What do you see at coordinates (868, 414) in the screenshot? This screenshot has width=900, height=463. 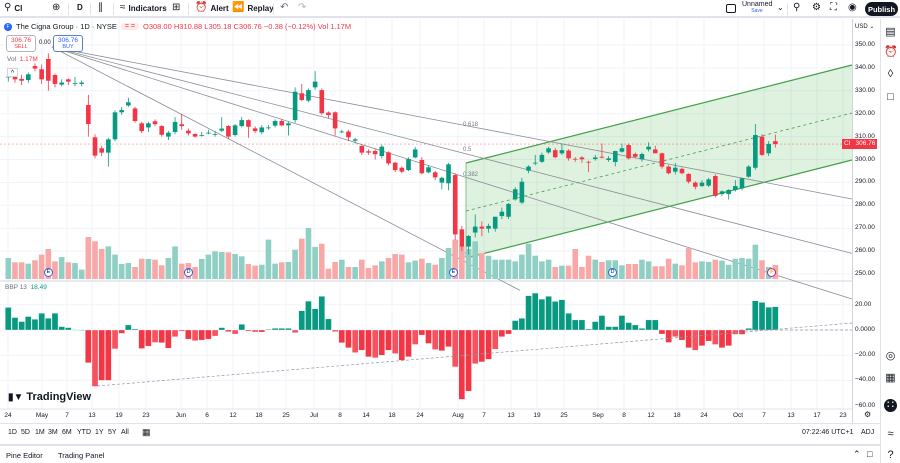 I see `axis-settings-icon: ⚙` at bounding box center [868, 414].